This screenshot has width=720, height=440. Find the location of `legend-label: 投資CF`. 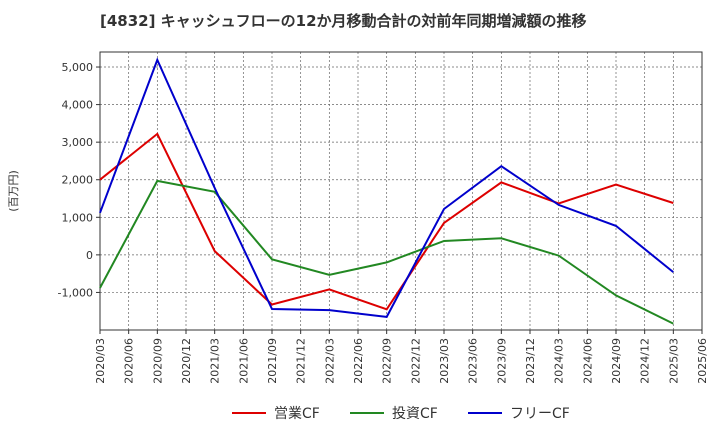

legend-label: 投資CF is located at coordinates (415, 414).